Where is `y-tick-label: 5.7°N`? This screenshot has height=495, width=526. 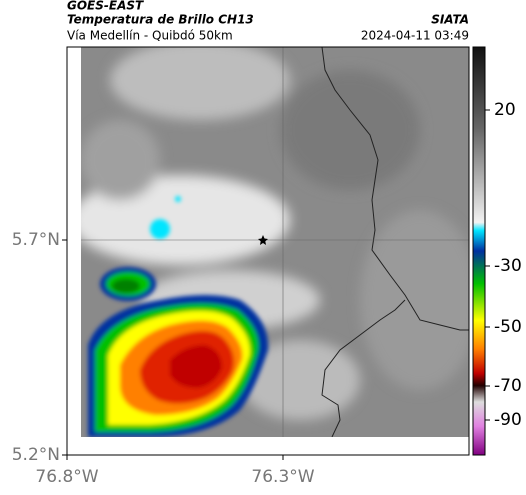 y-tick-label: 5.7°N is located at coordinates (36, 240).